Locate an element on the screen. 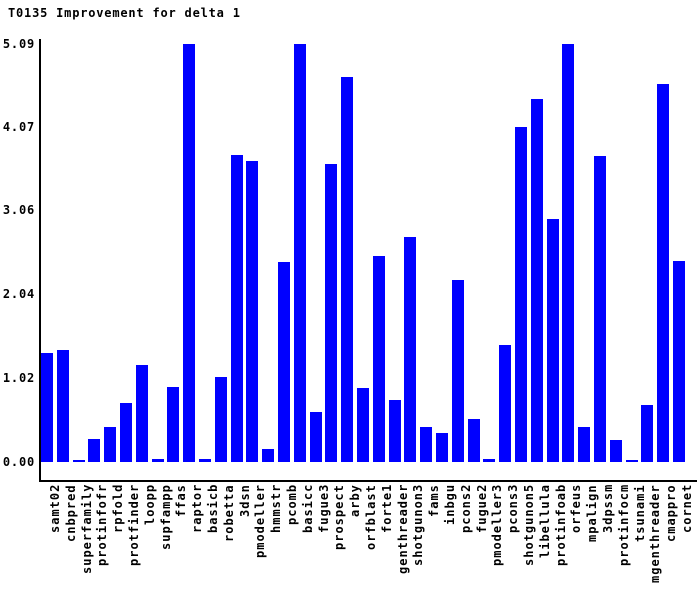 This screenshot has height=590, width=700. bar-arby is located at coordinates (347, 269).